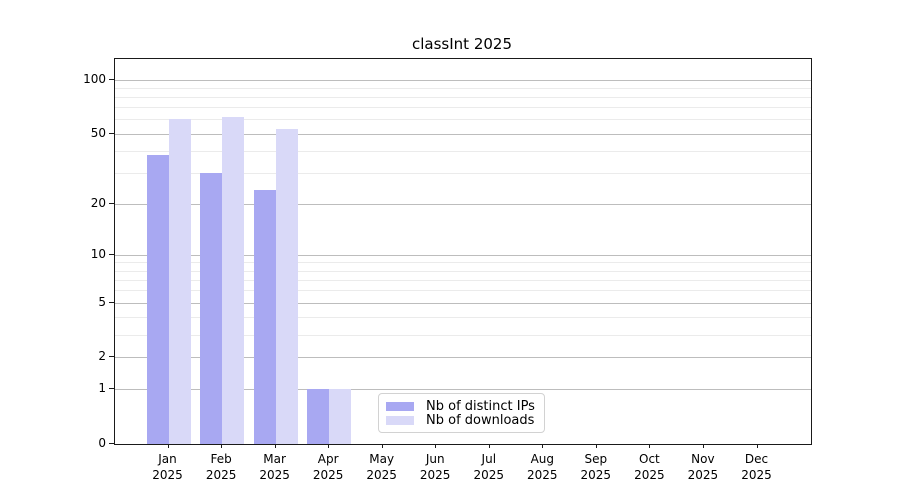 The height and width of the screenshot is (500, 900). Describe the element at coordinates (596, 467) in the screenshot. I see `x-tick-label: Sep 2025` at that location.